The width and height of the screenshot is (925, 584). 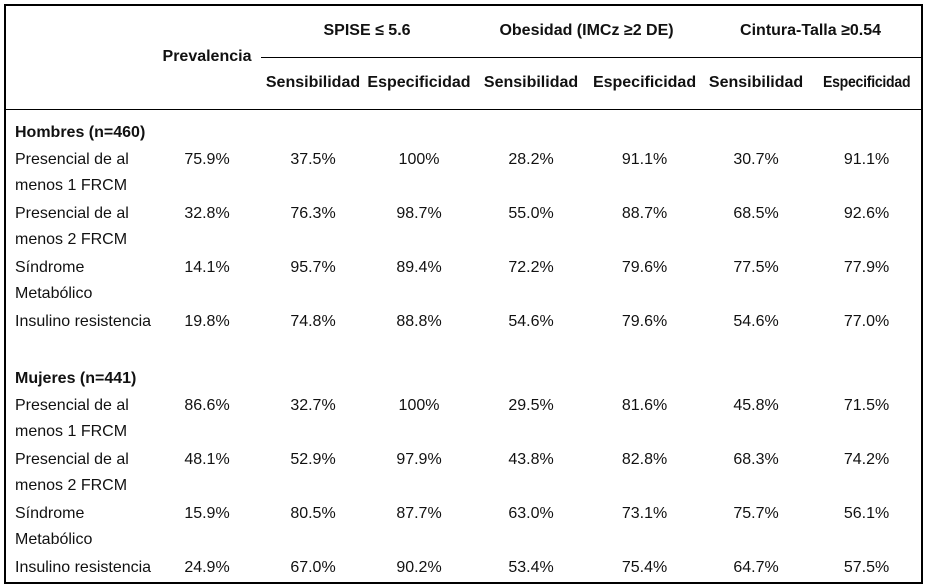 I want to click on cell-value: 29.5%, so click(x=531, y=405).